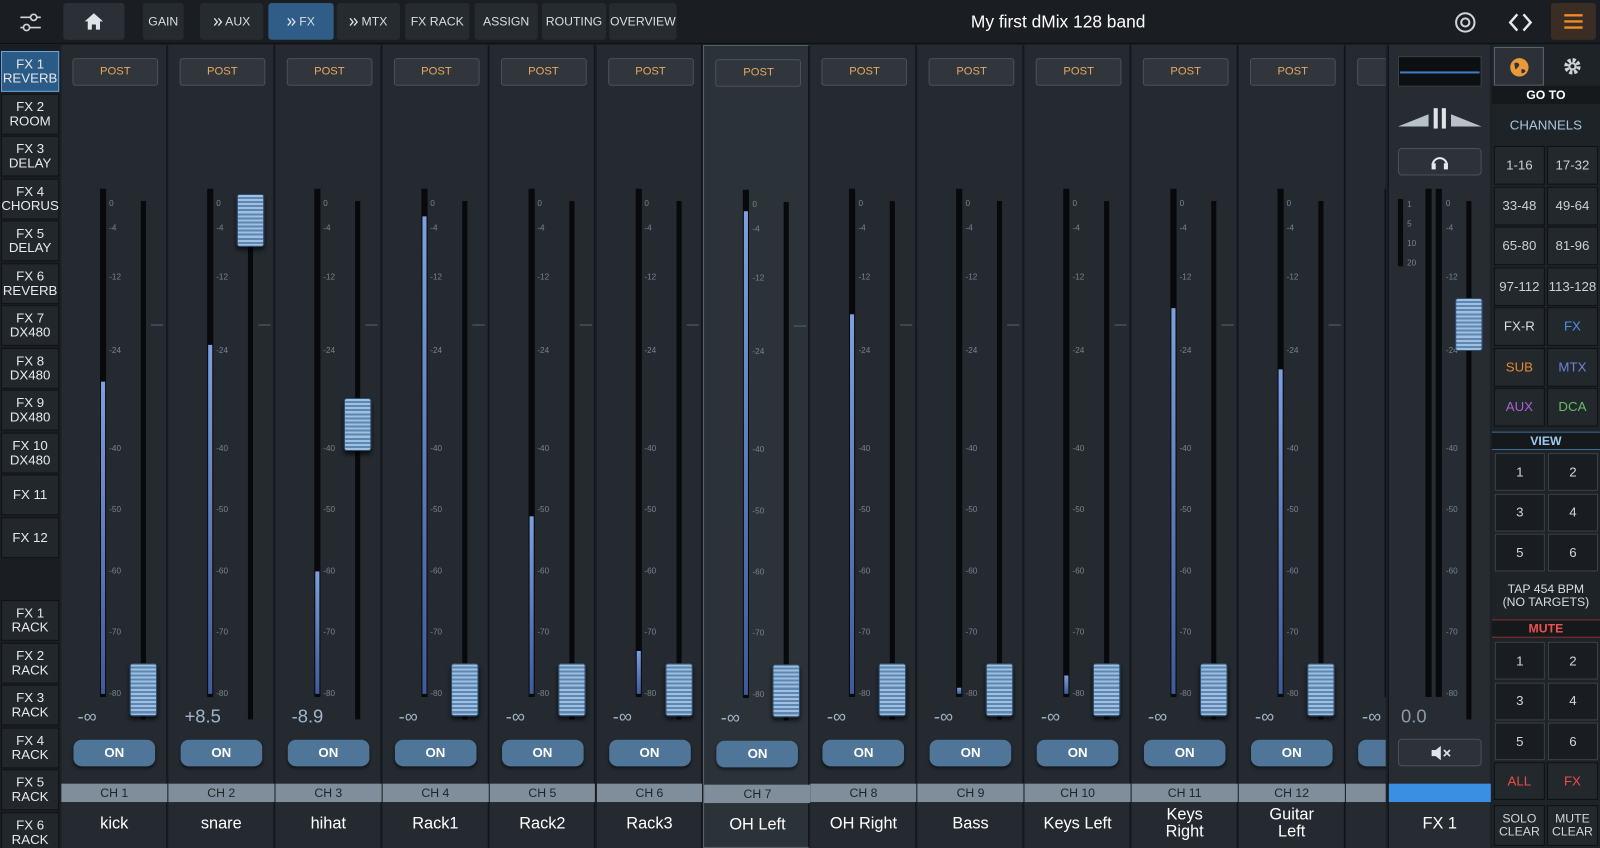 The width and height of the screenshot is (1600, 848). Describe the element at coordinates (30, 325) in the screenshot. I see `fx-select-button: FX 7 DX480` at that location.